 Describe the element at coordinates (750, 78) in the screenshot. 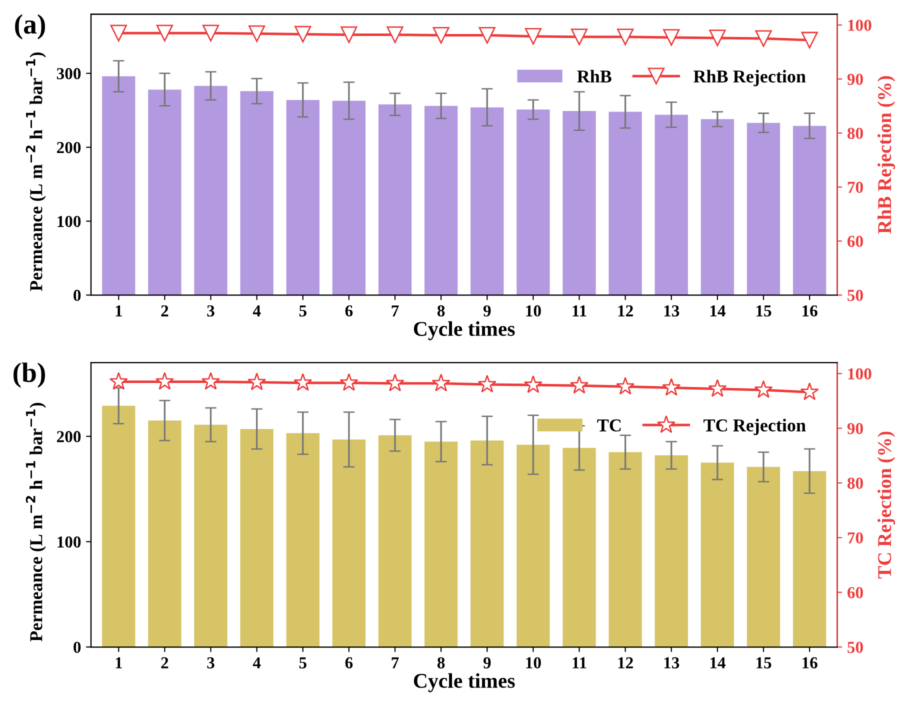

I see `legend-label: RhB Rejection` at that location.